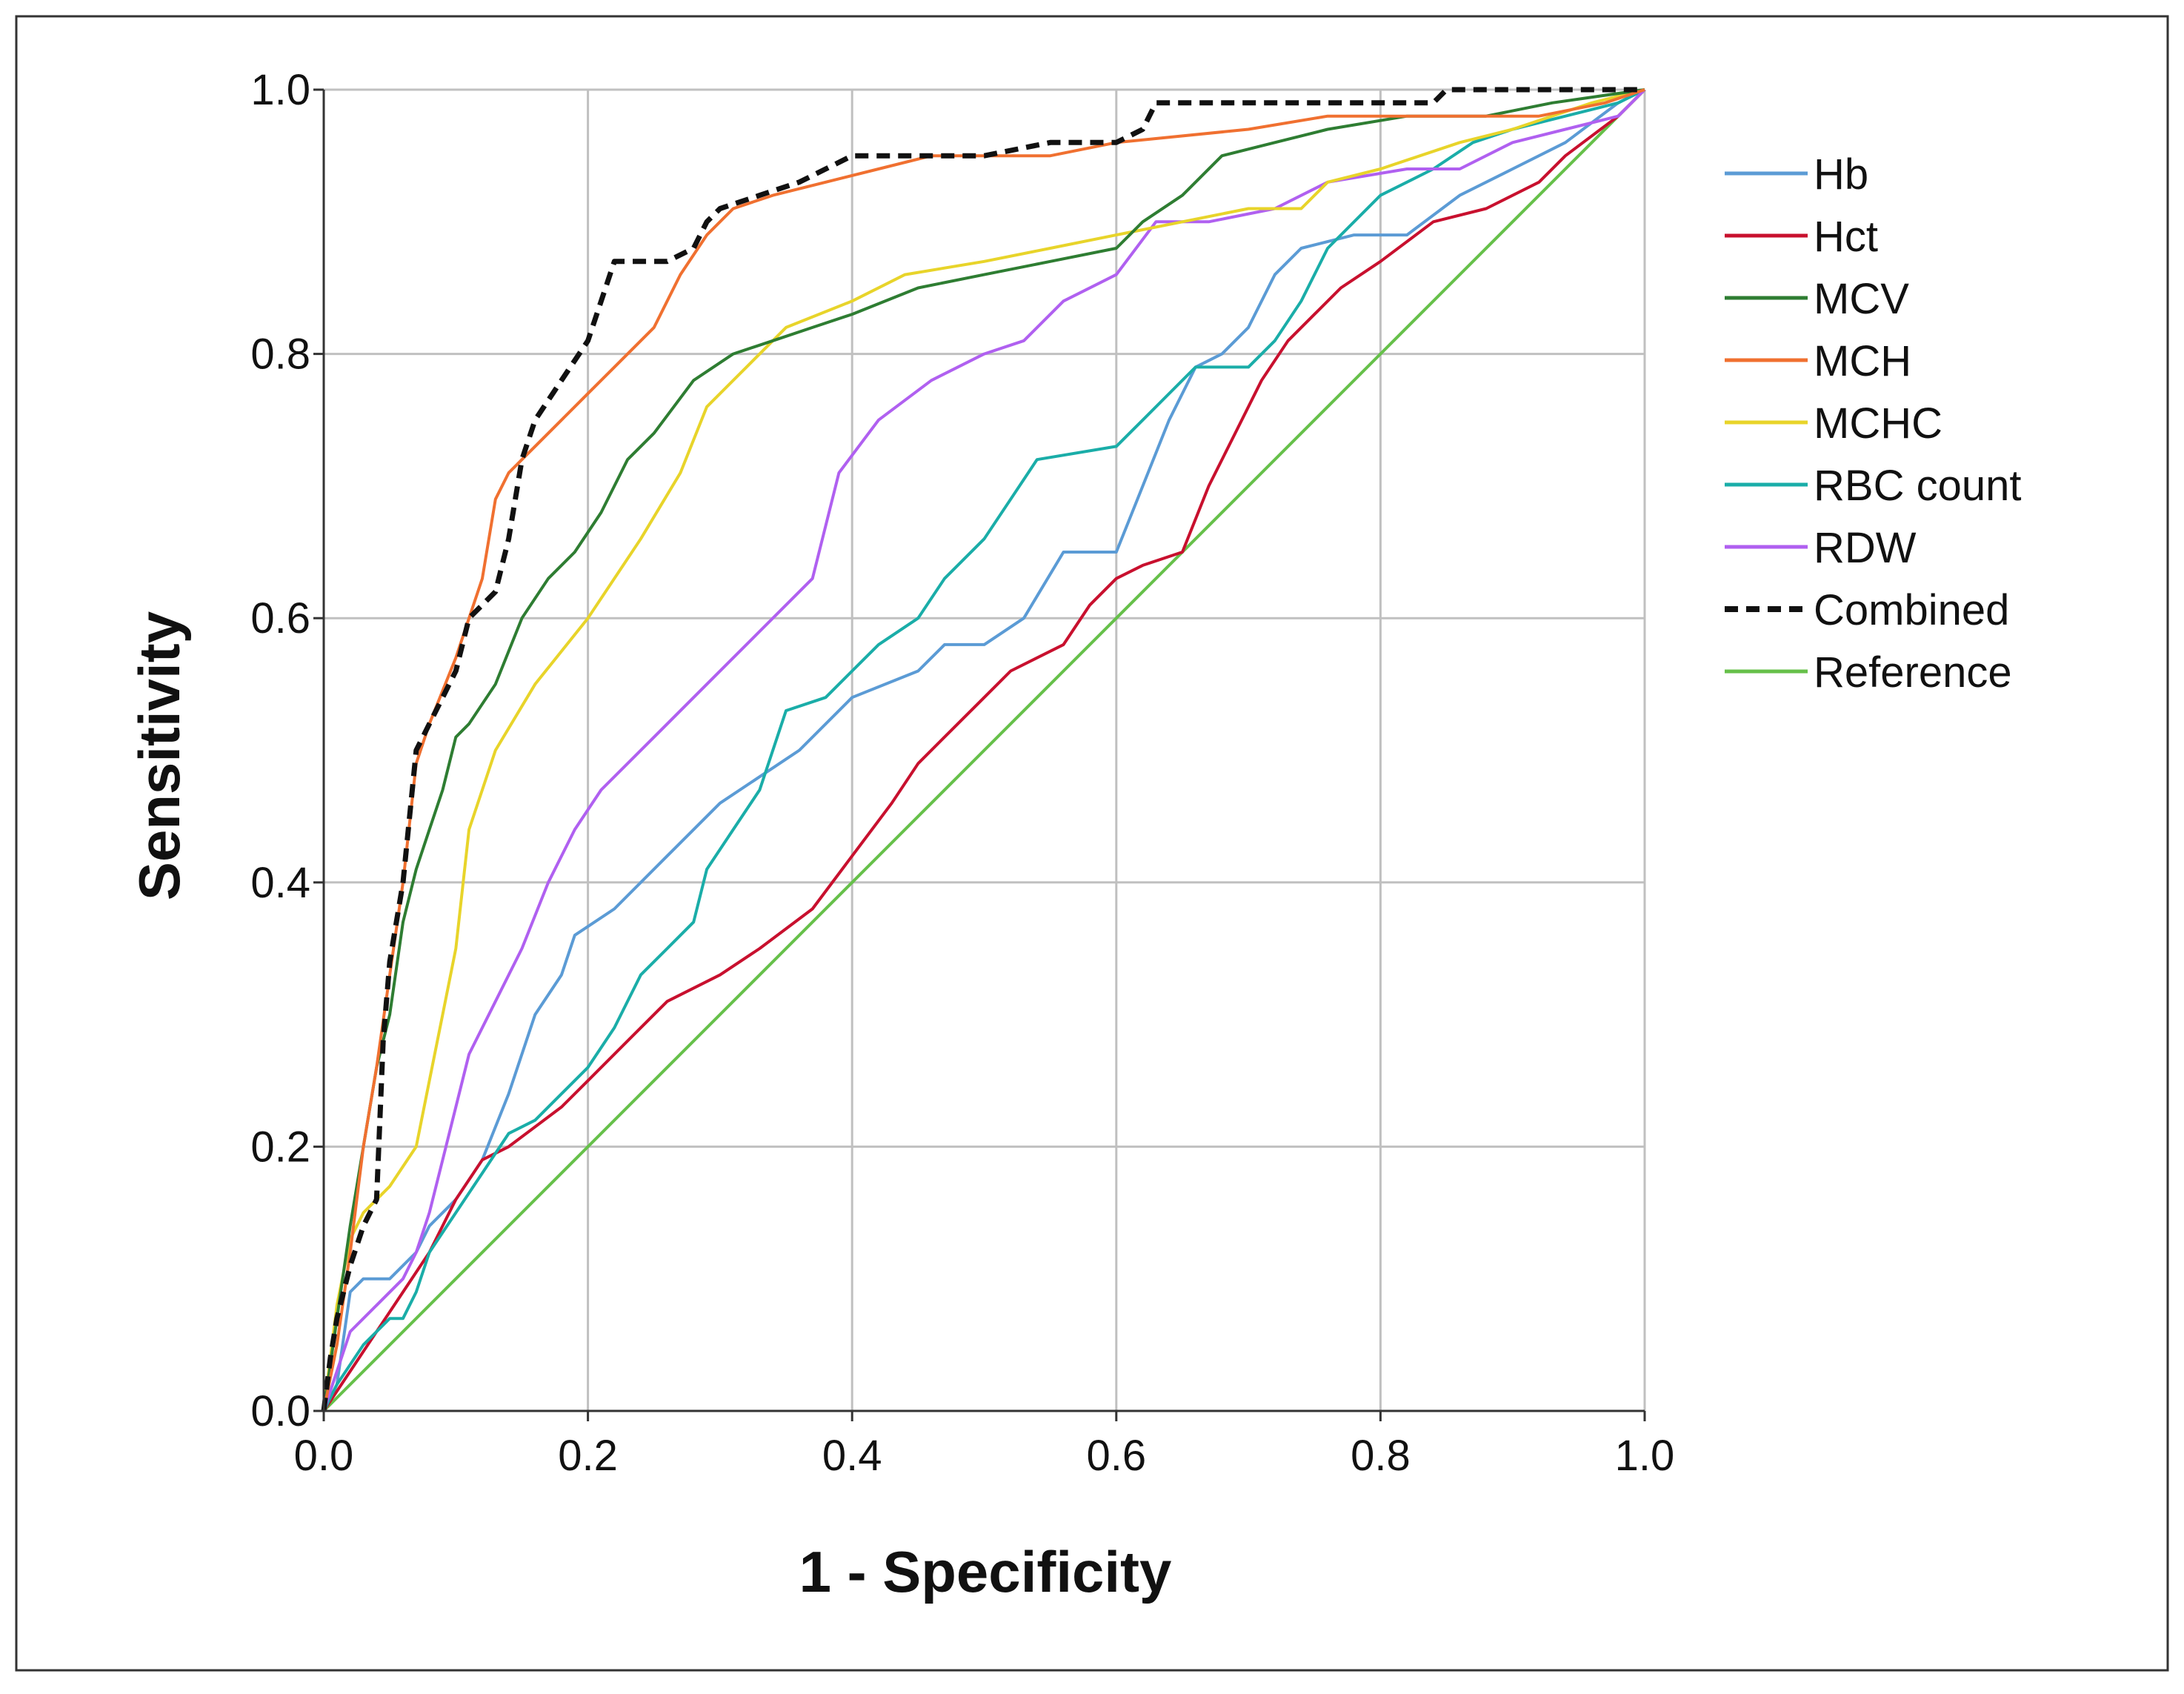 This screenshot has width=2184, height=1694. What do you see at coordinates (324, 1456) in the screenshot?
I see `x-tick-label: 0.0` at bounding box center [324, 1456].